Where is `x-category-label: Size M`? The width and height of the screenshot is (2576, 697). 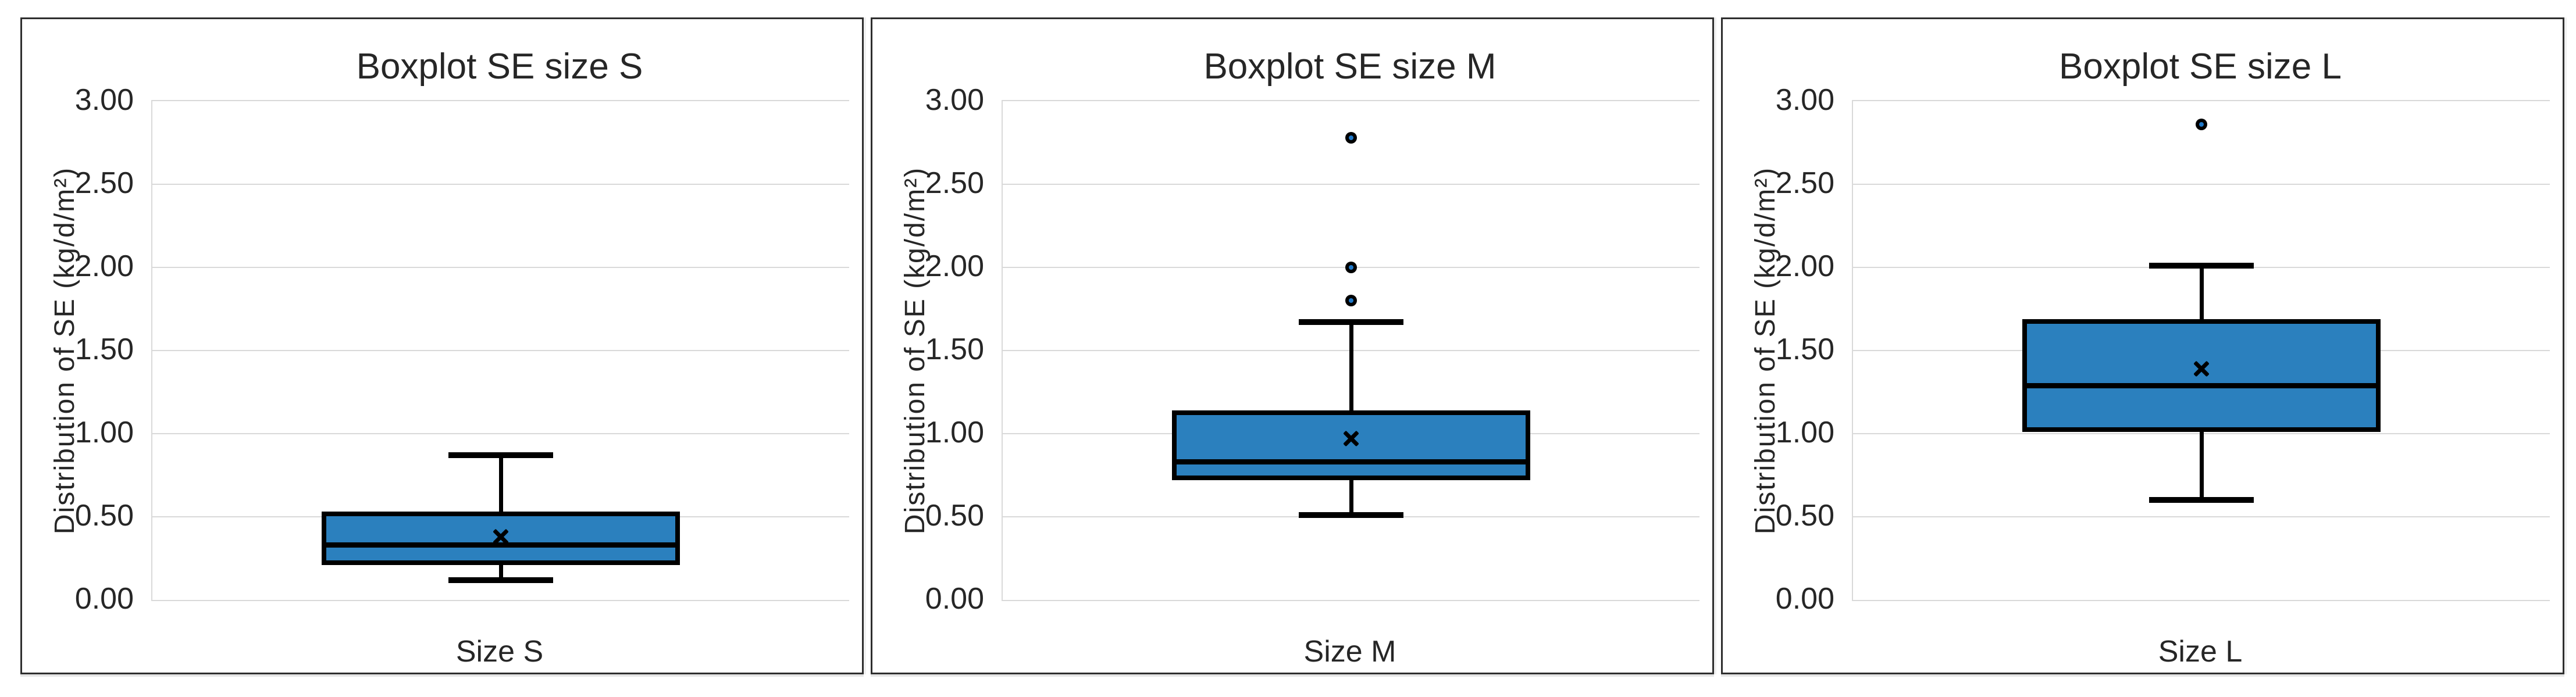
x-category-label: Size M is located at coordinates (1349, 652).